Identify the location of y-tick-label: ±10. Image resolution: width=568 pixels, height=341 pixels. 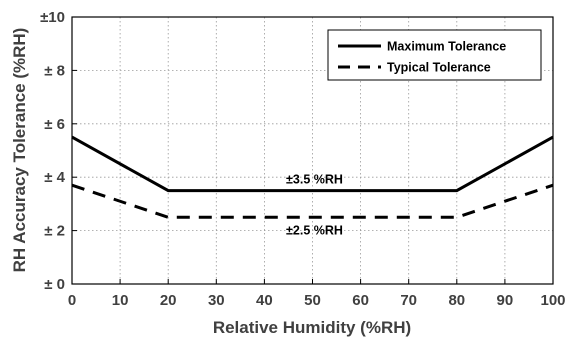
(52, 17).